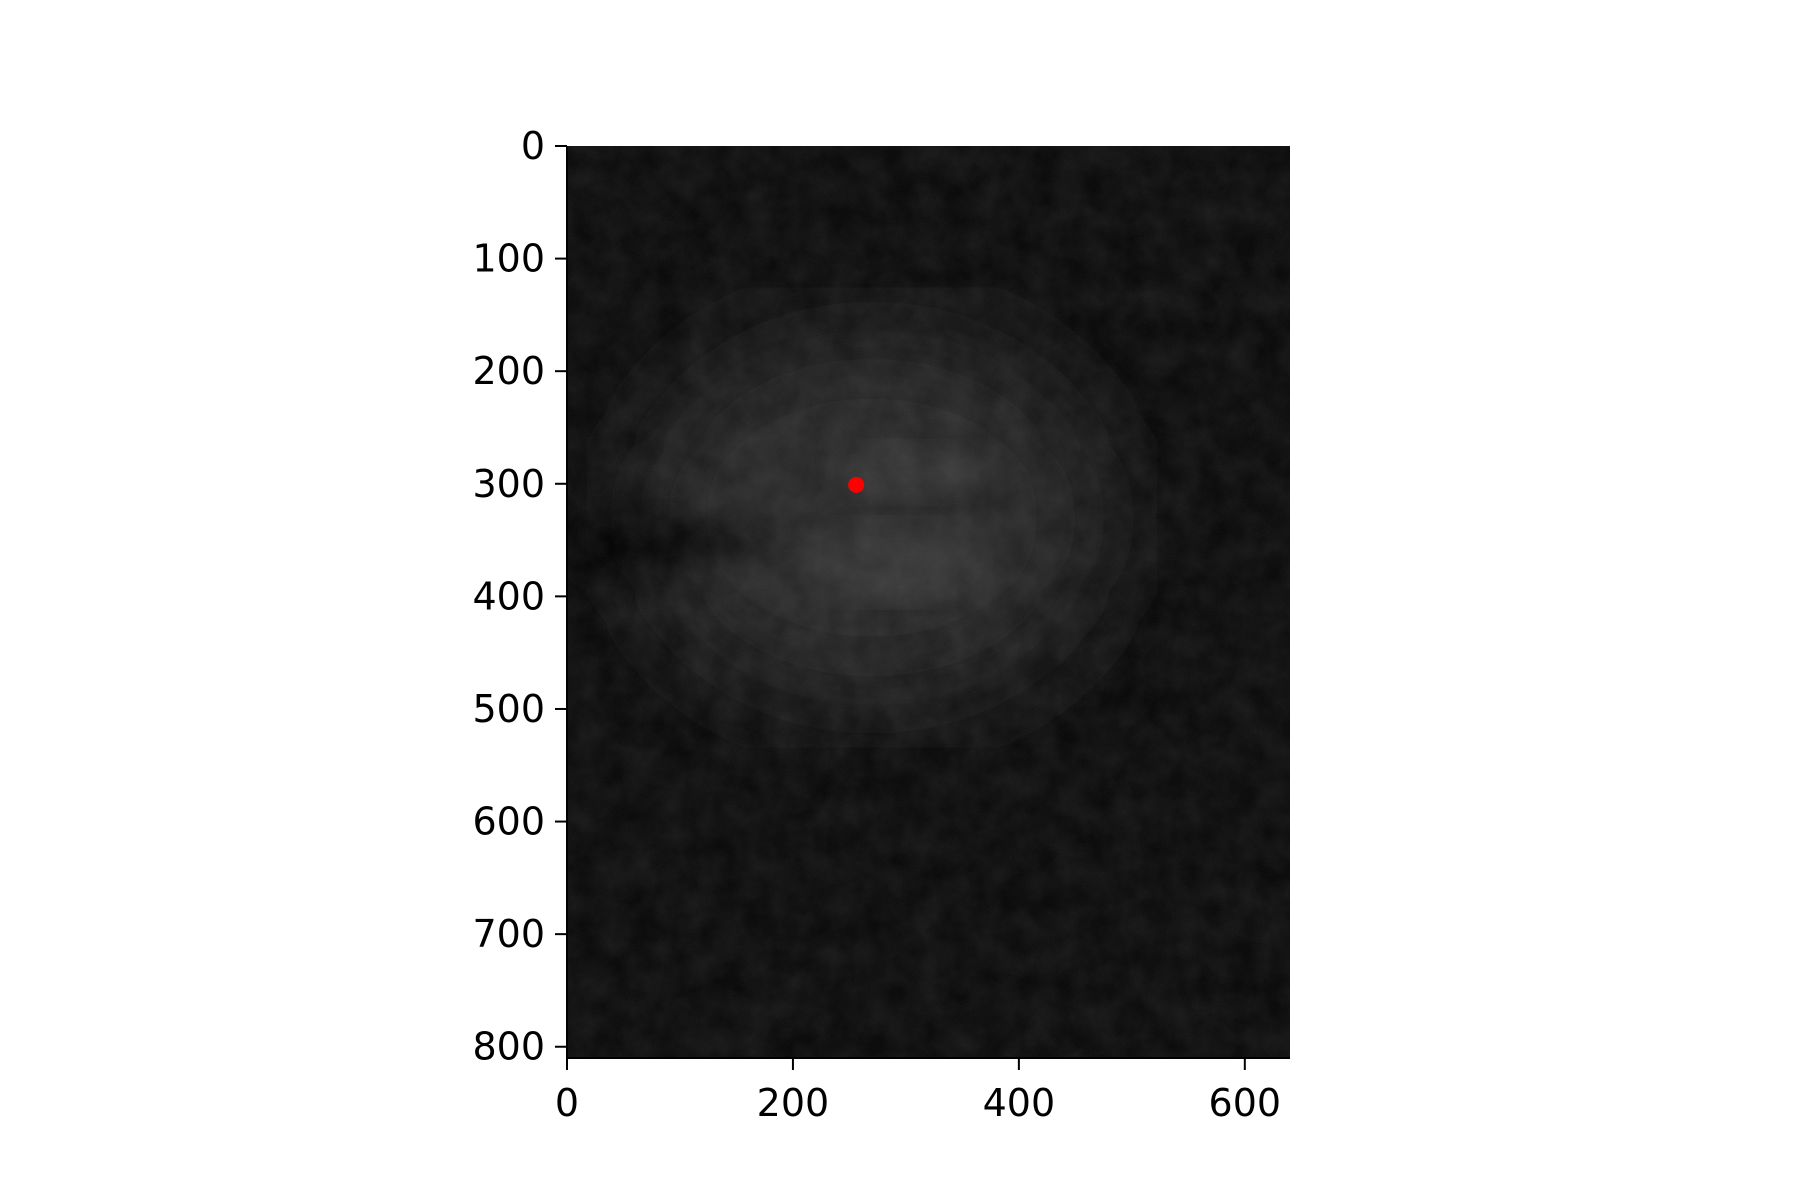 The height and width of the screenshot is (1200, 1800). I want to click on y-tick-label: 600, so click(508, 822).